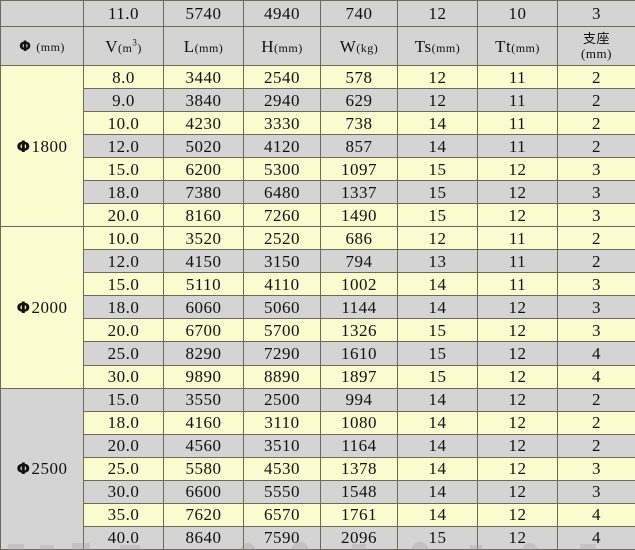  Describe the element at coordinates (359, 100) in the screenshot. I see `cell-weight: 629` at that location.